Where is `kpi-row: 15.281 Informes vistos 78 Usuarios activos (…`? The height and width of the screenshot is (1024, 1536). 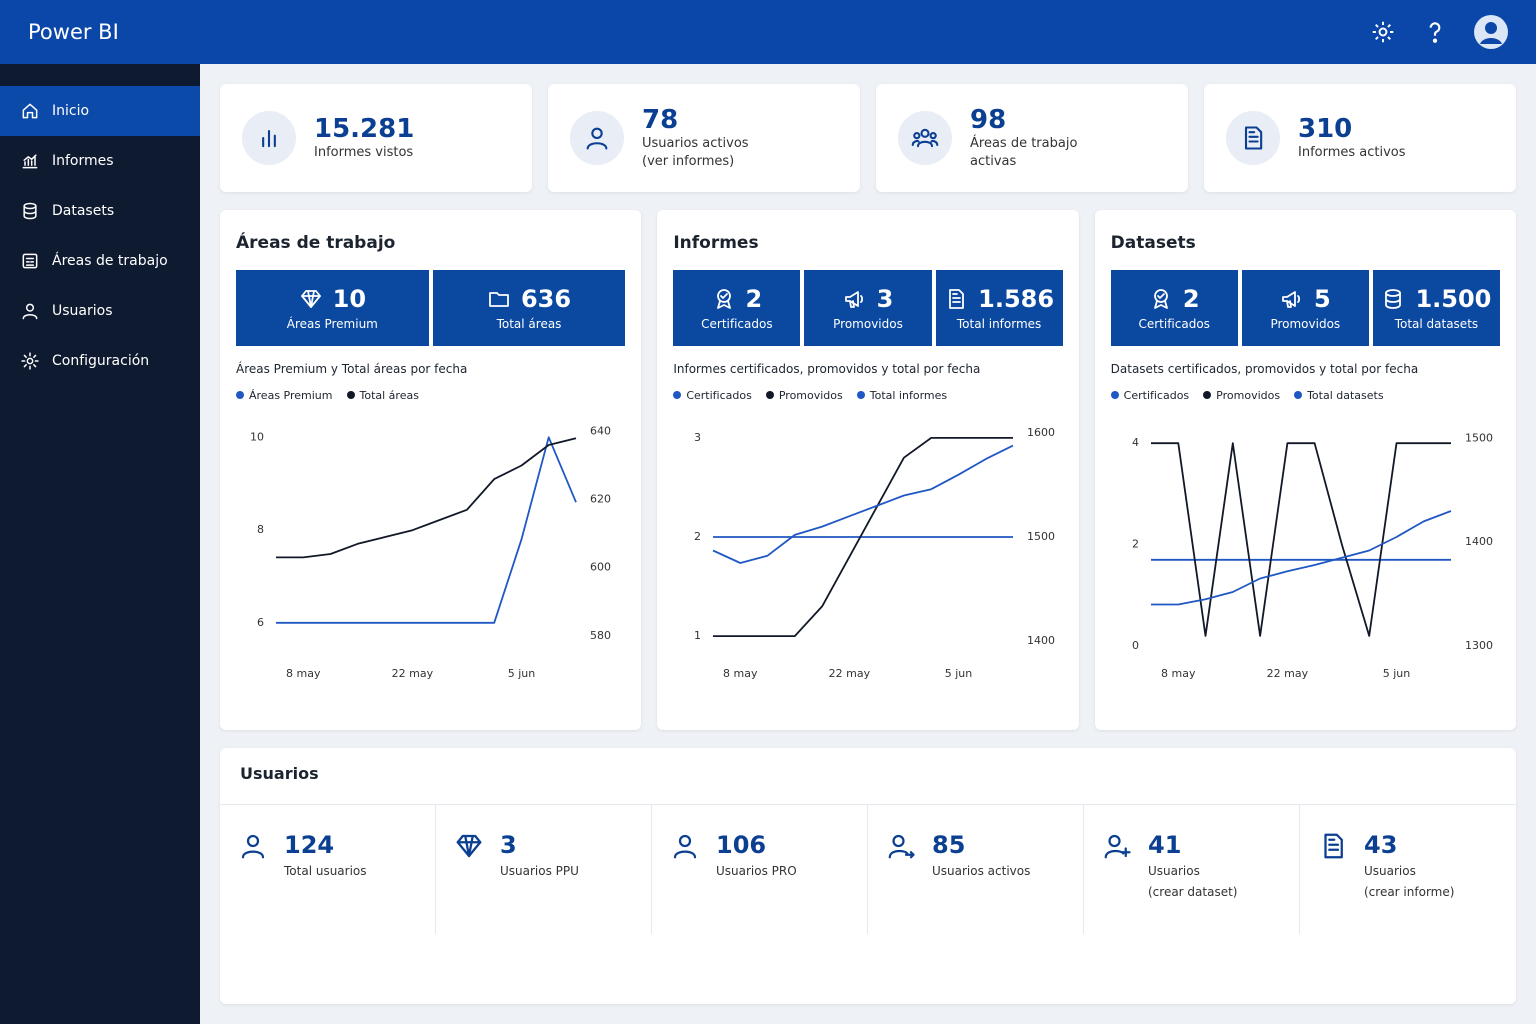 kpi-row: 15.281 Informes vistos 78 Usuarios activos (… is located at coordinates (868, 138).